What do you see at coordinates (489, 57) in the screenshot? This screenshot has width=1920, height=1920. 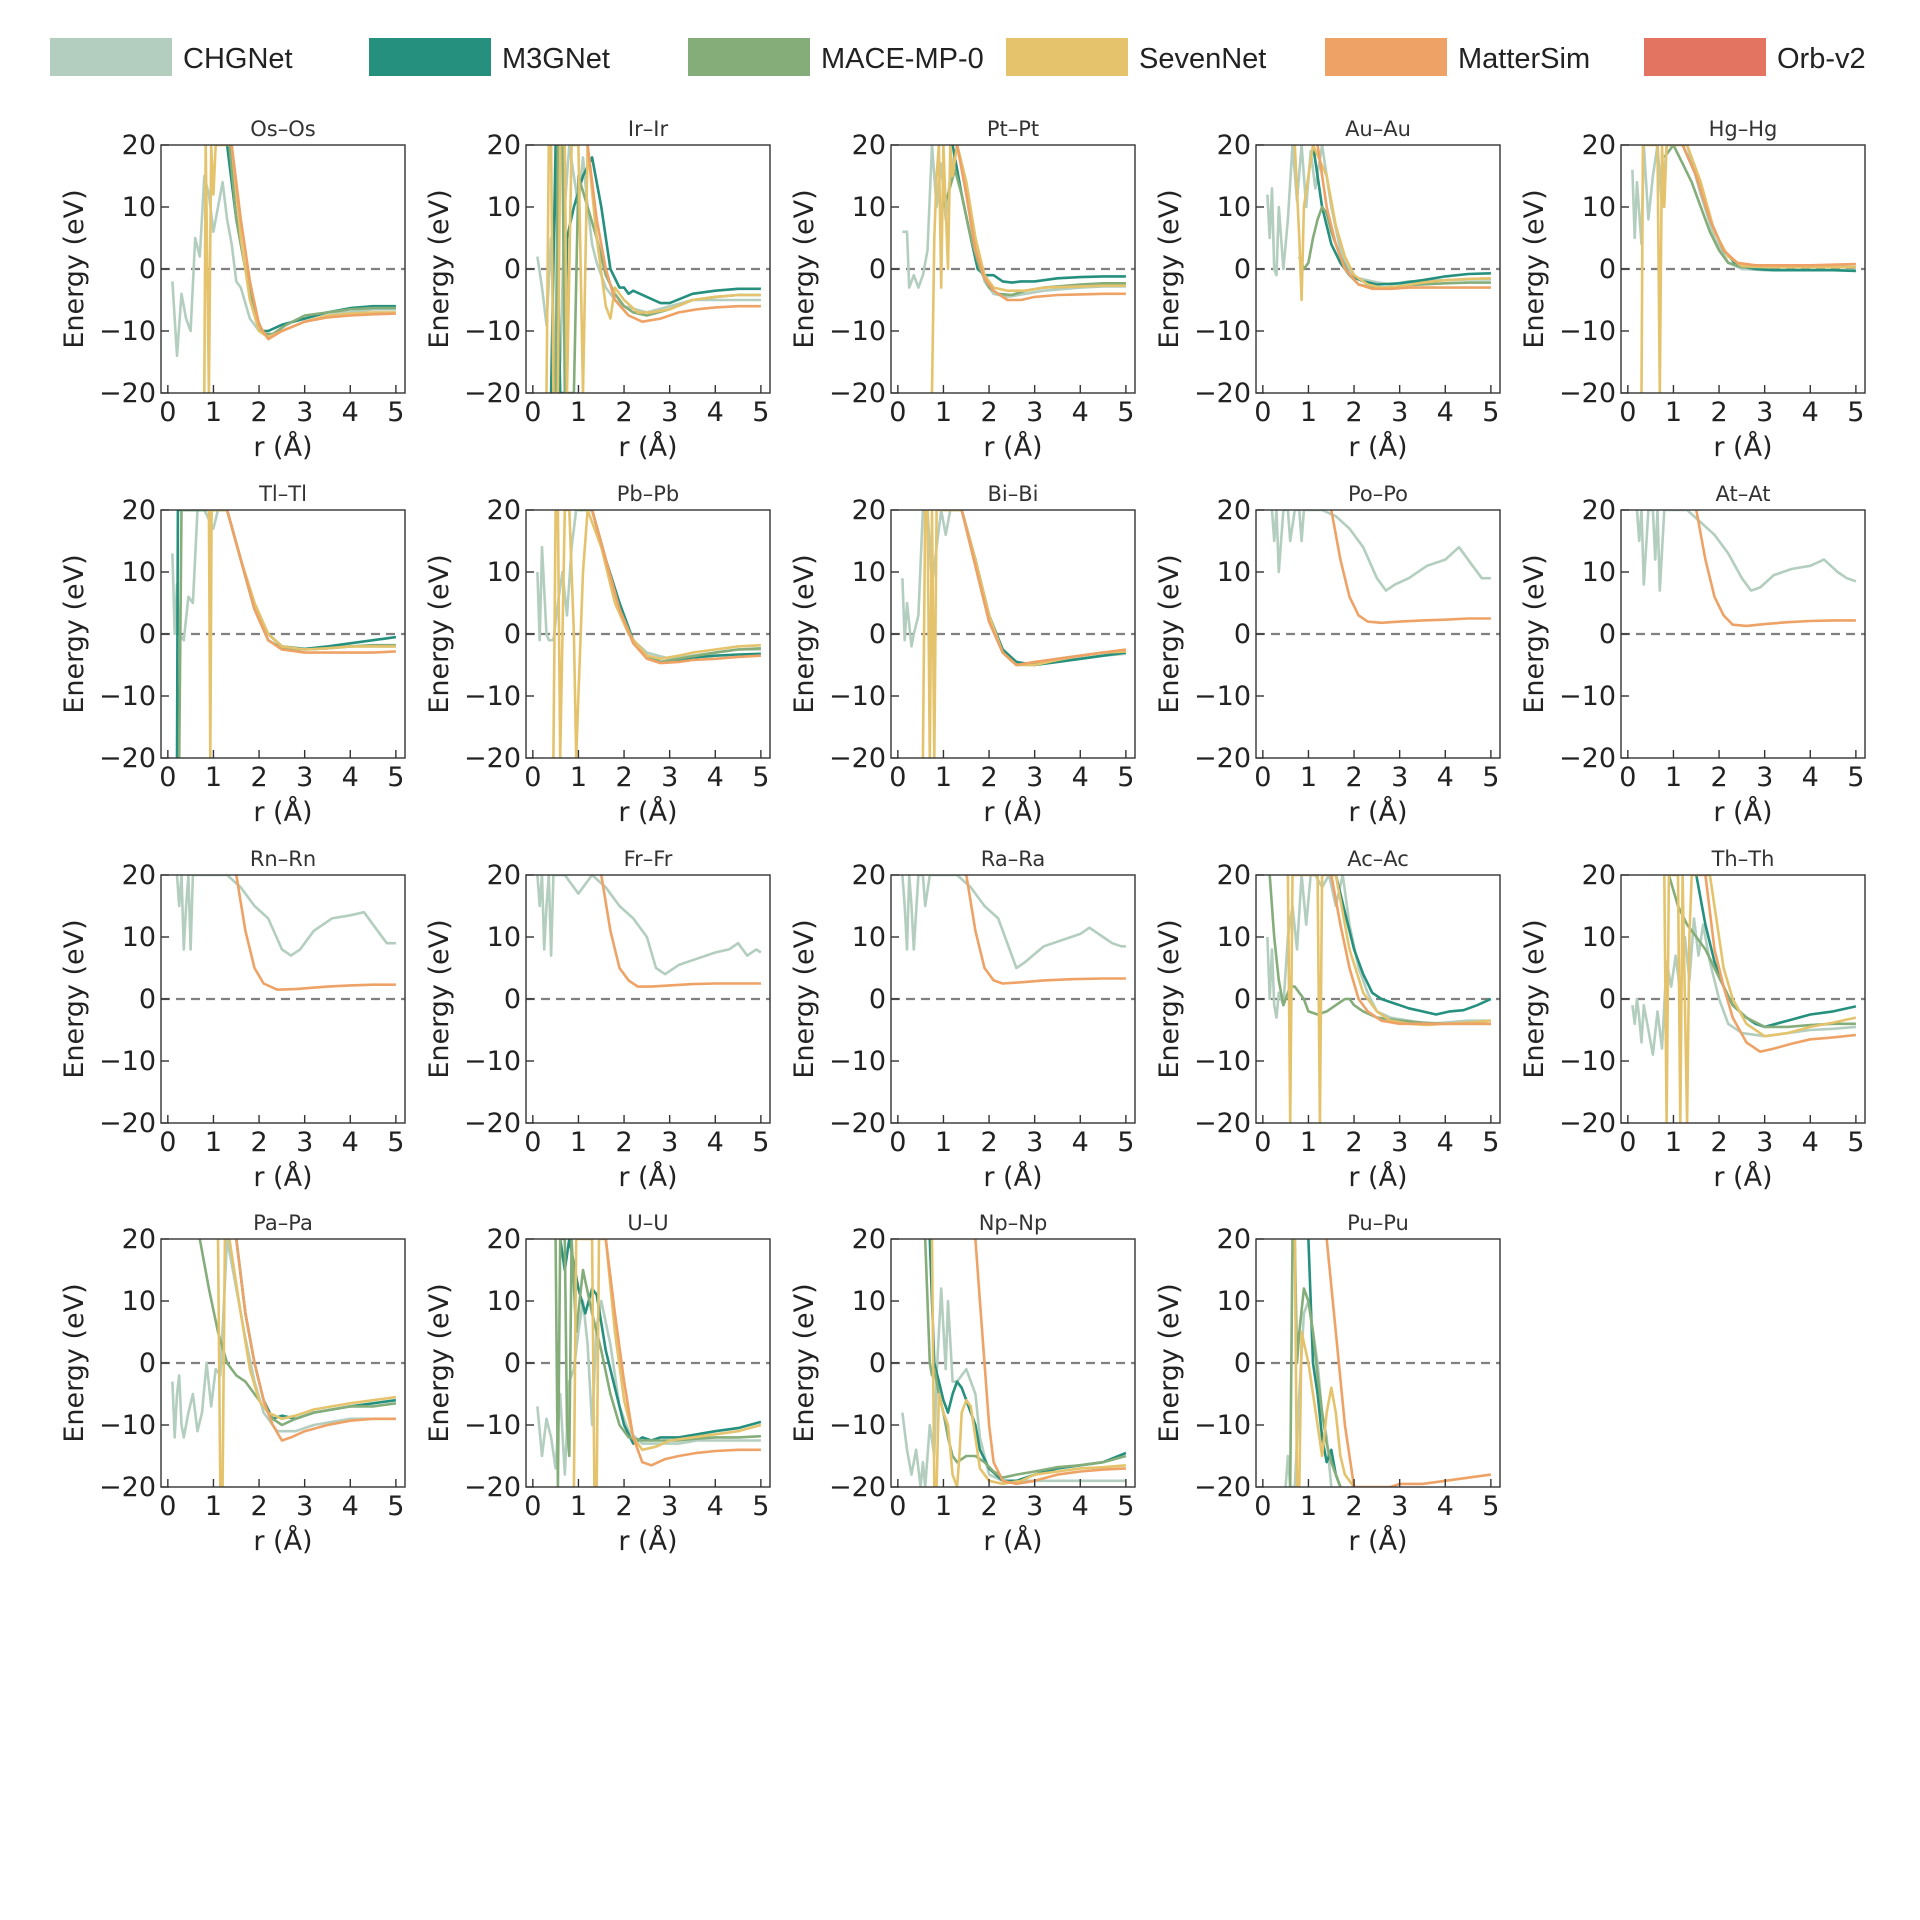 I see `legend-entry-m3gnet: M3GNet` at bounding box center [489, 57].